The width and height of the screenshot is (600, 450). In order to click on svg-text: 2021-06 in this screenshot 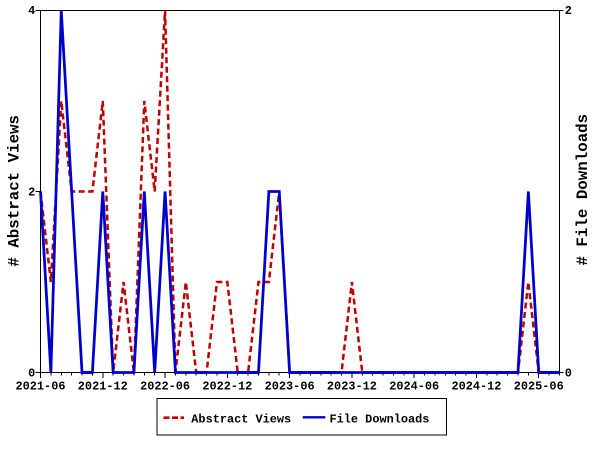, I will do `click(41, 387)`.